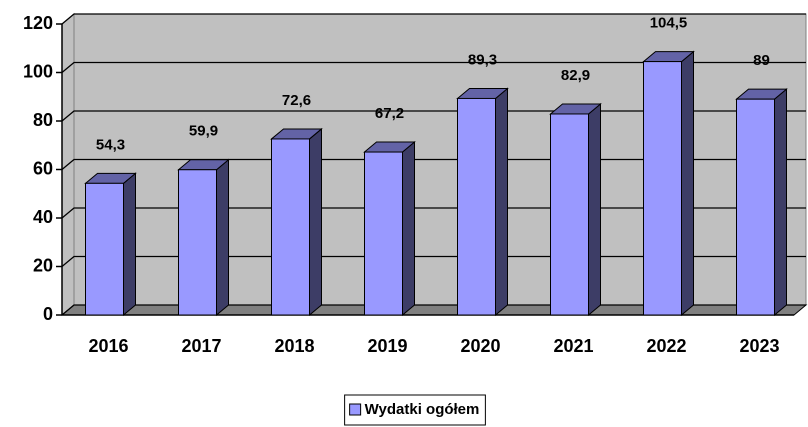 This screenshot has width=808, height=427. What do you see at coordinates (575, 75) in the screenshot?
I see `value-label: 82,9` at bounding box center [575, 75].